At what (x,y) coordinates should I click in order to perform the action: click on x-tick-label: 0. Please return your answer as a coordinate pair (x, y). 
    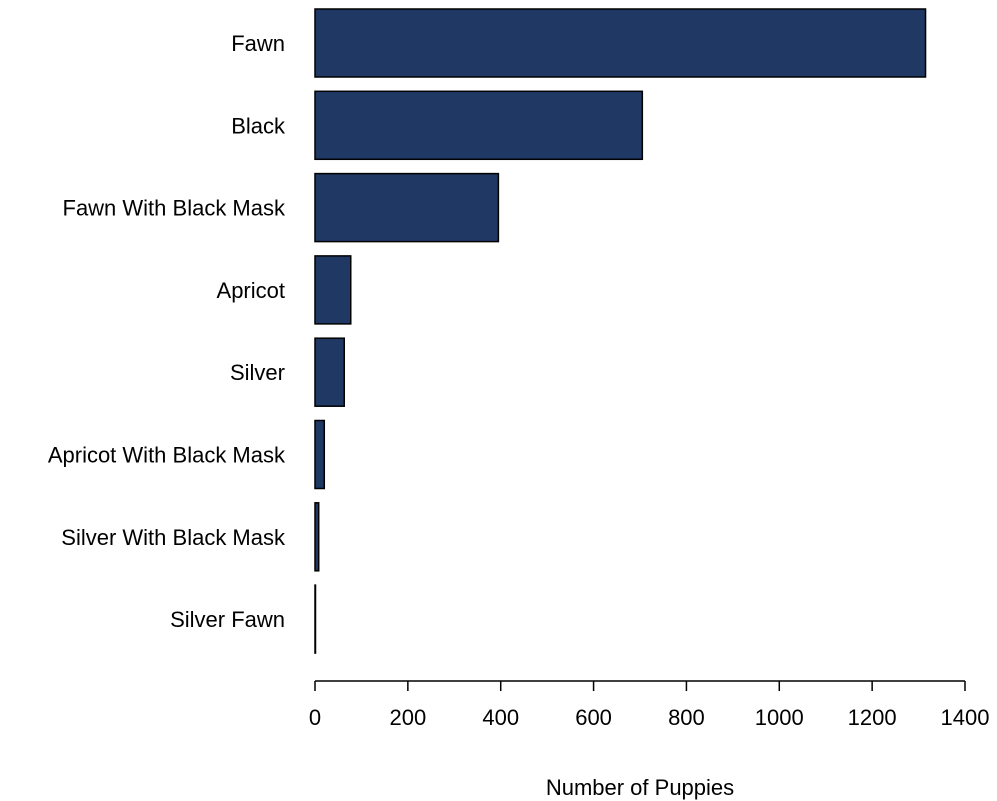
    Looking at the image, I should click on (315, 717).